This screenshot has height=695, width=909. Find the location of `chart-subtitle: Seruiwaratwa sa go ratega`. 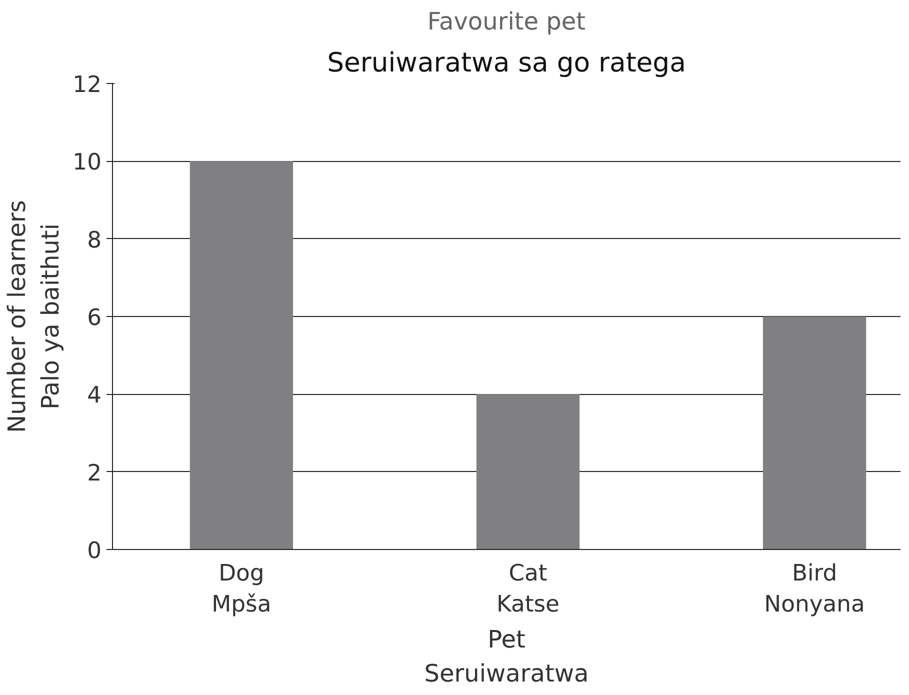

chart-subtitle: Seruiwaratwa sa go ratega is located at coordinates (506, 63).